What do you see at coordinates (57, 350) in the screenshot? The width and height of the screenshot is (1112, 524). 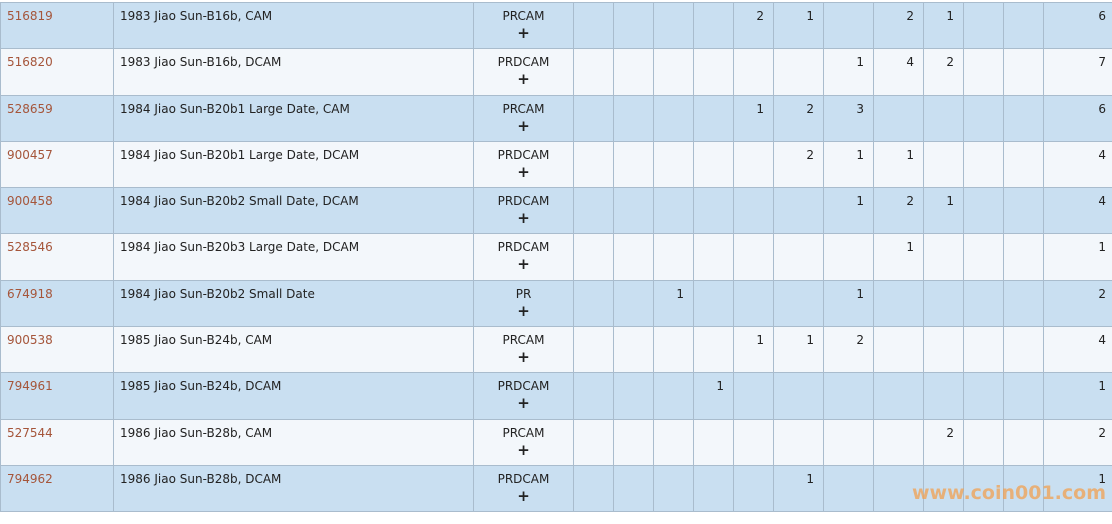 I see `cert-cell: 900538` at bounding box center [57, 350].